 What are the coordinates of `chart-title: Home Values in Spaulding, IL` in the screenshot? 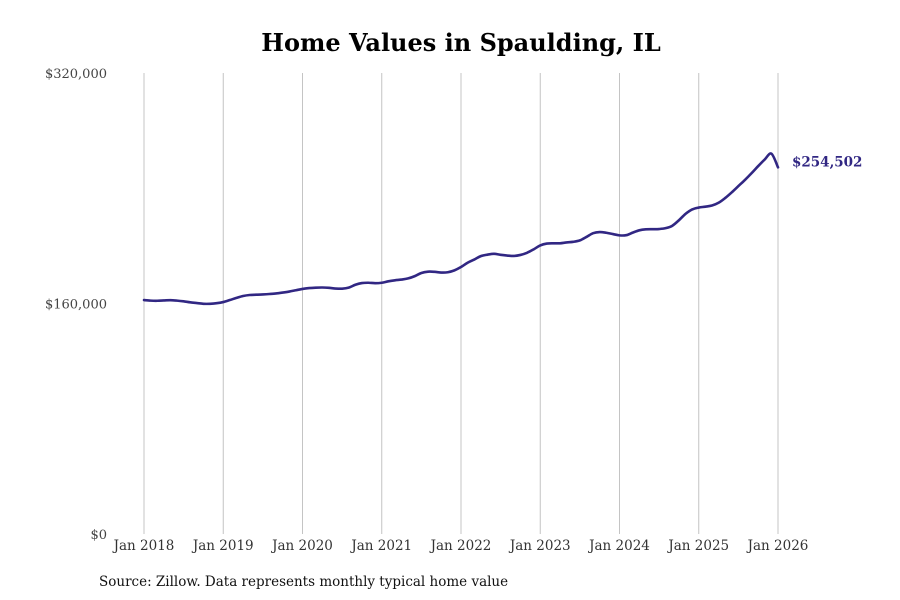 It's located at (461, 42).